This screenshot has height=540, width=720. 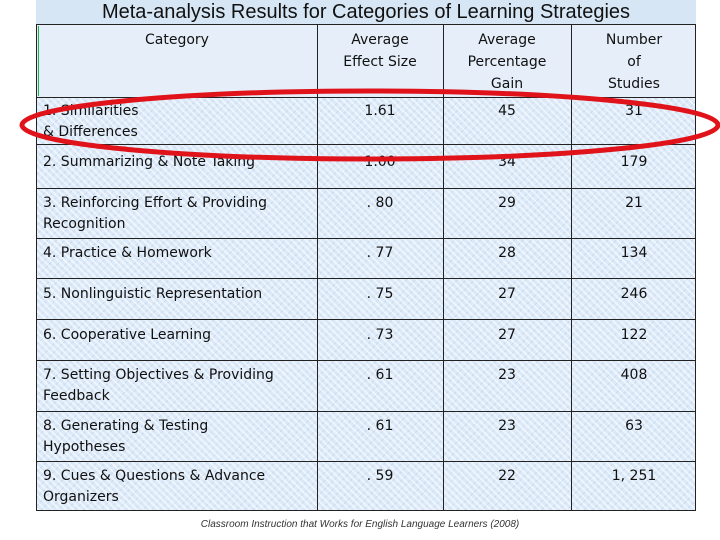 What do you see at coordinates (380, 40) in the screenshot?
I see `header-effect-line1: Average` at bounding box center [380, 40].